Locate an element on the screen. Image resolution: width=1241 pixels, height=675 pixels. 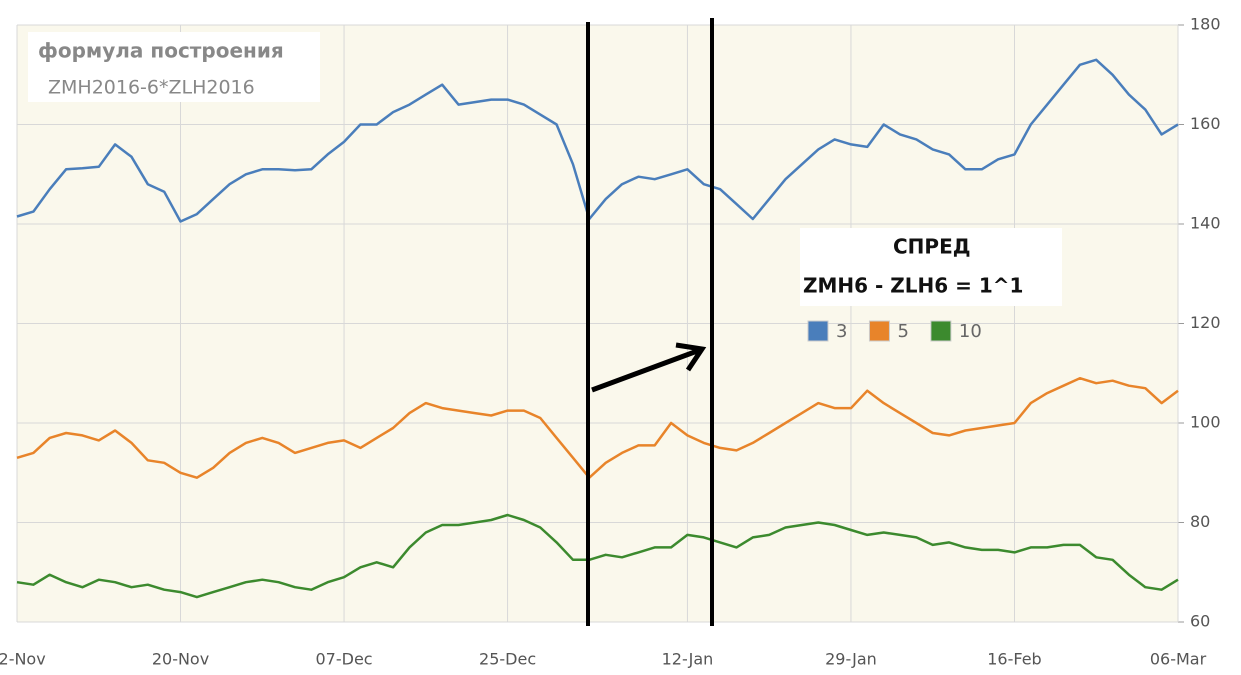
legend: 3 5 10 is located at coordinates (894, 331).